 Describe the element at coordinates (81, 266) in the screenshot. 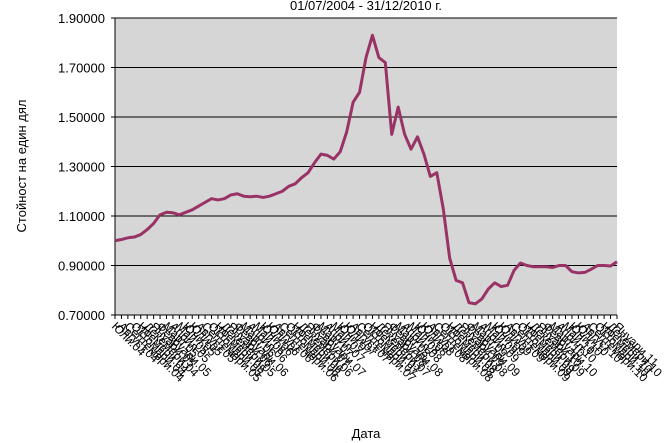

I see `y-tick-label: 0.90000` at that location.